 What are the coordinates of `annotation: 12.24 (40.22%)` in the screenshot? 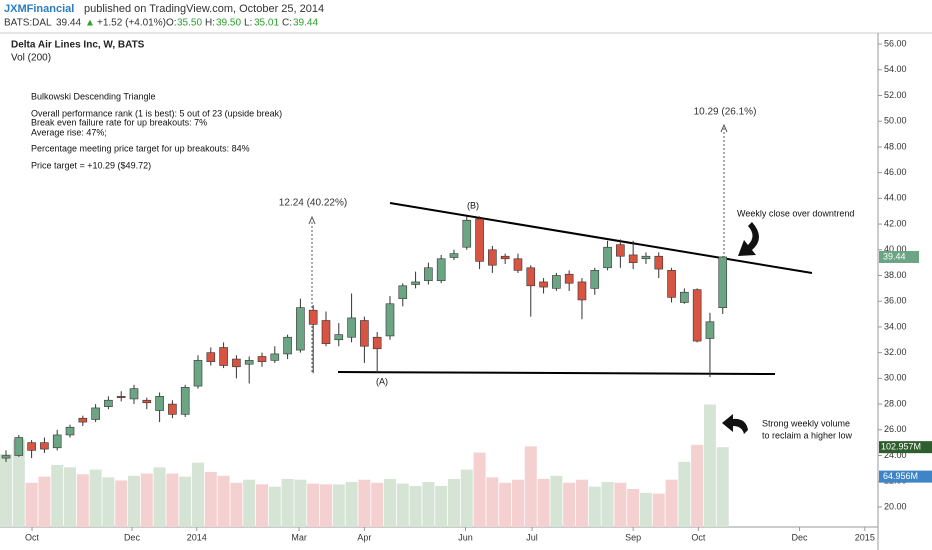 It's located at (313, 203).